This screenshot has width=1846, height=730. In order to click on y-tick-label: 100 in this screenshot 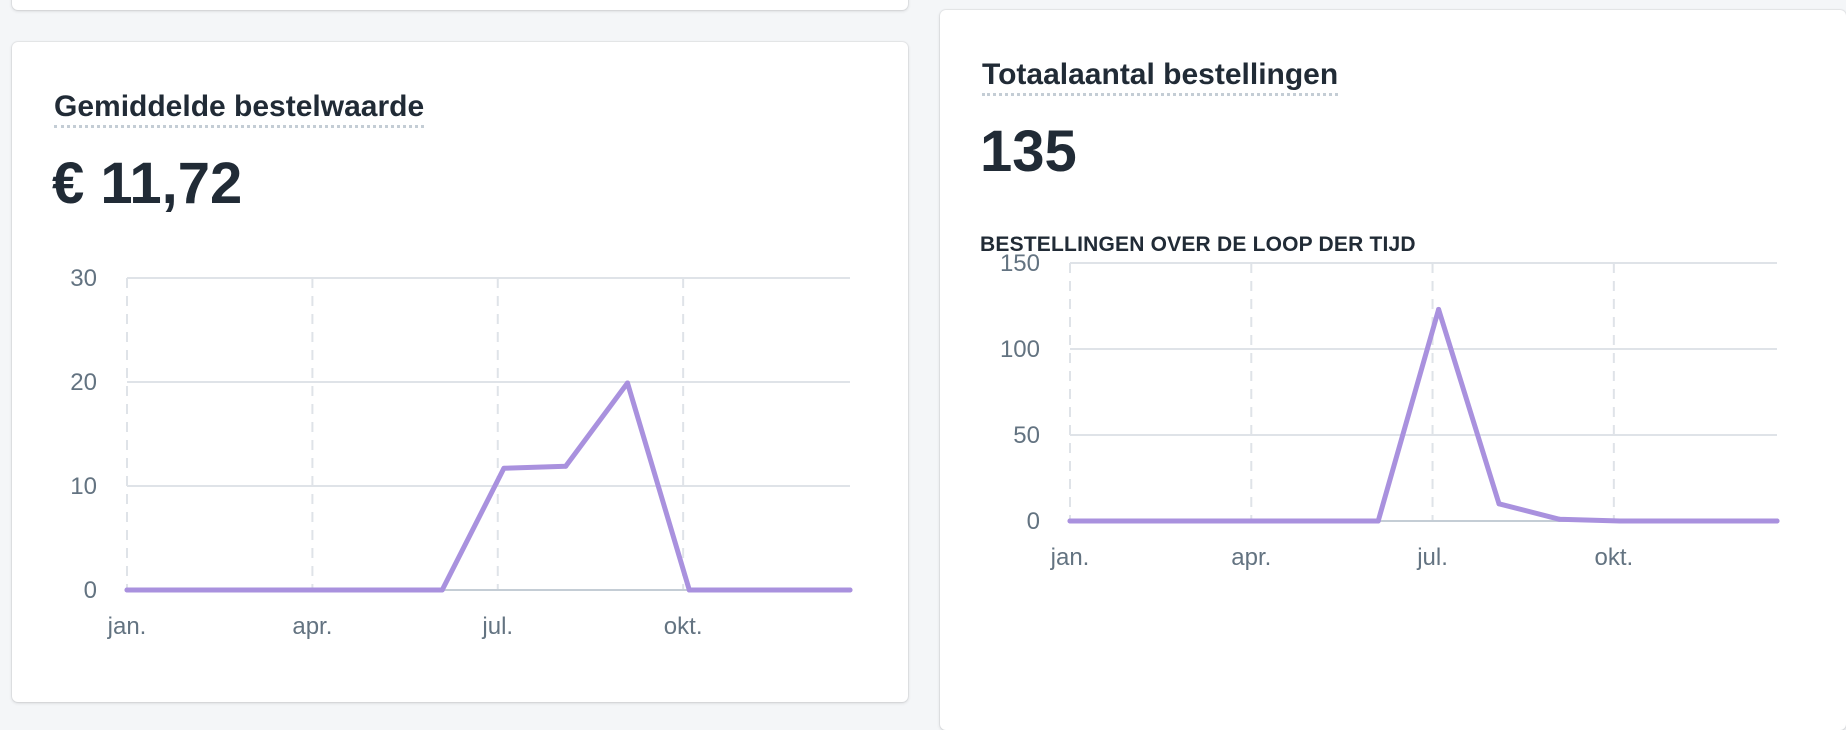, I will do `click(1020, 349)`.